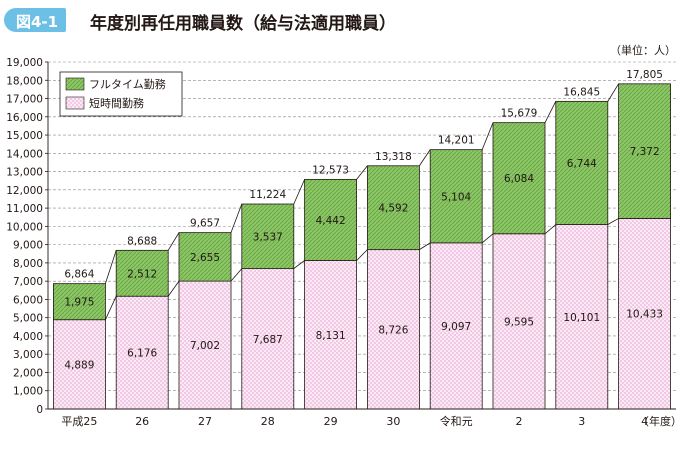 The image size is (690, 454). What do you see at coordinates (660, 421) in the screenshot?
I see `x-axis-suffix: （年度）` at bounding box center [660, 421].